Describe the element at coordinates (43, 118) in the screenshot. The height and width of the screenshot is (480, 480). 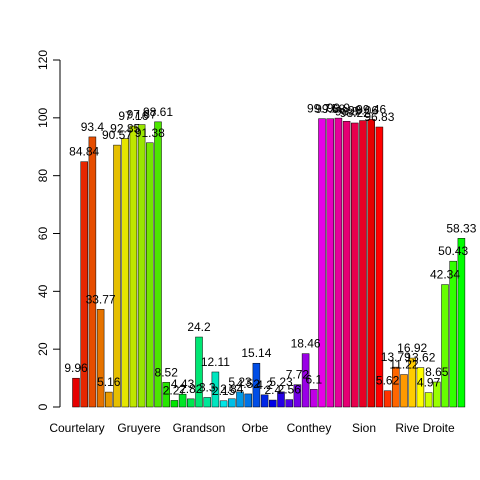
I see `y-tick-label: 100` at that location.